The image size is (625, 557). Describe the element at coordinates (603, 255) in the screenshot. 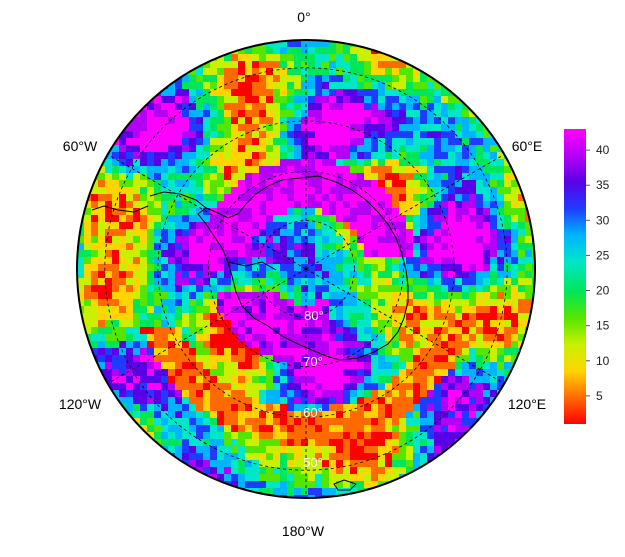

I see `colorbar-tick-label: 25` at that location.